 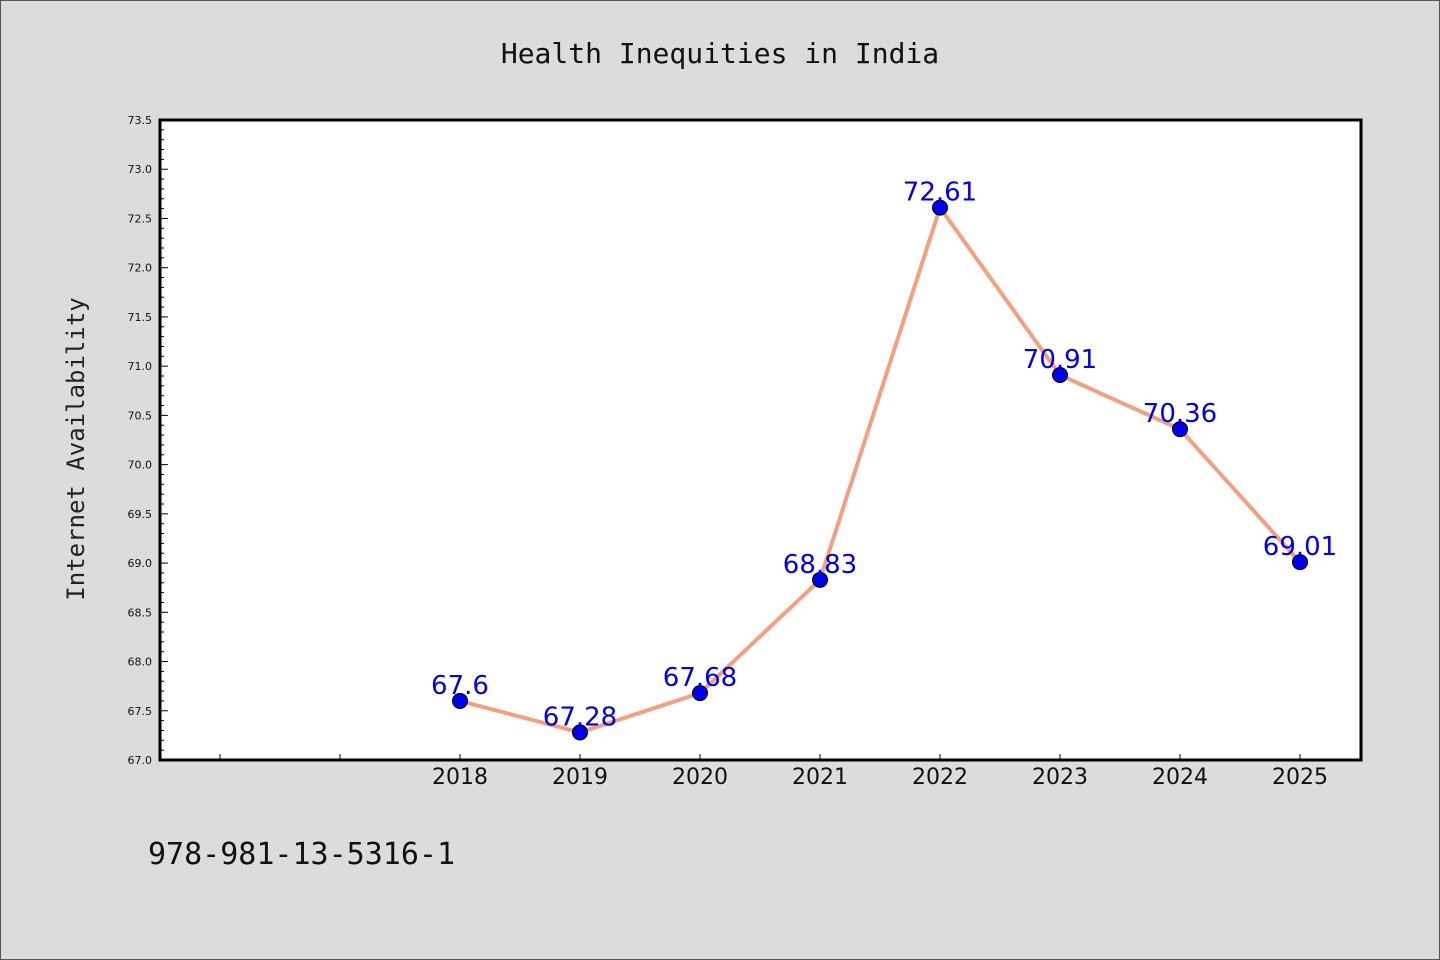 What do you see at coordinates (140, 268) in the screenshot?
I see `y-tick-label: 72.0` at bounding box center [140, 268].